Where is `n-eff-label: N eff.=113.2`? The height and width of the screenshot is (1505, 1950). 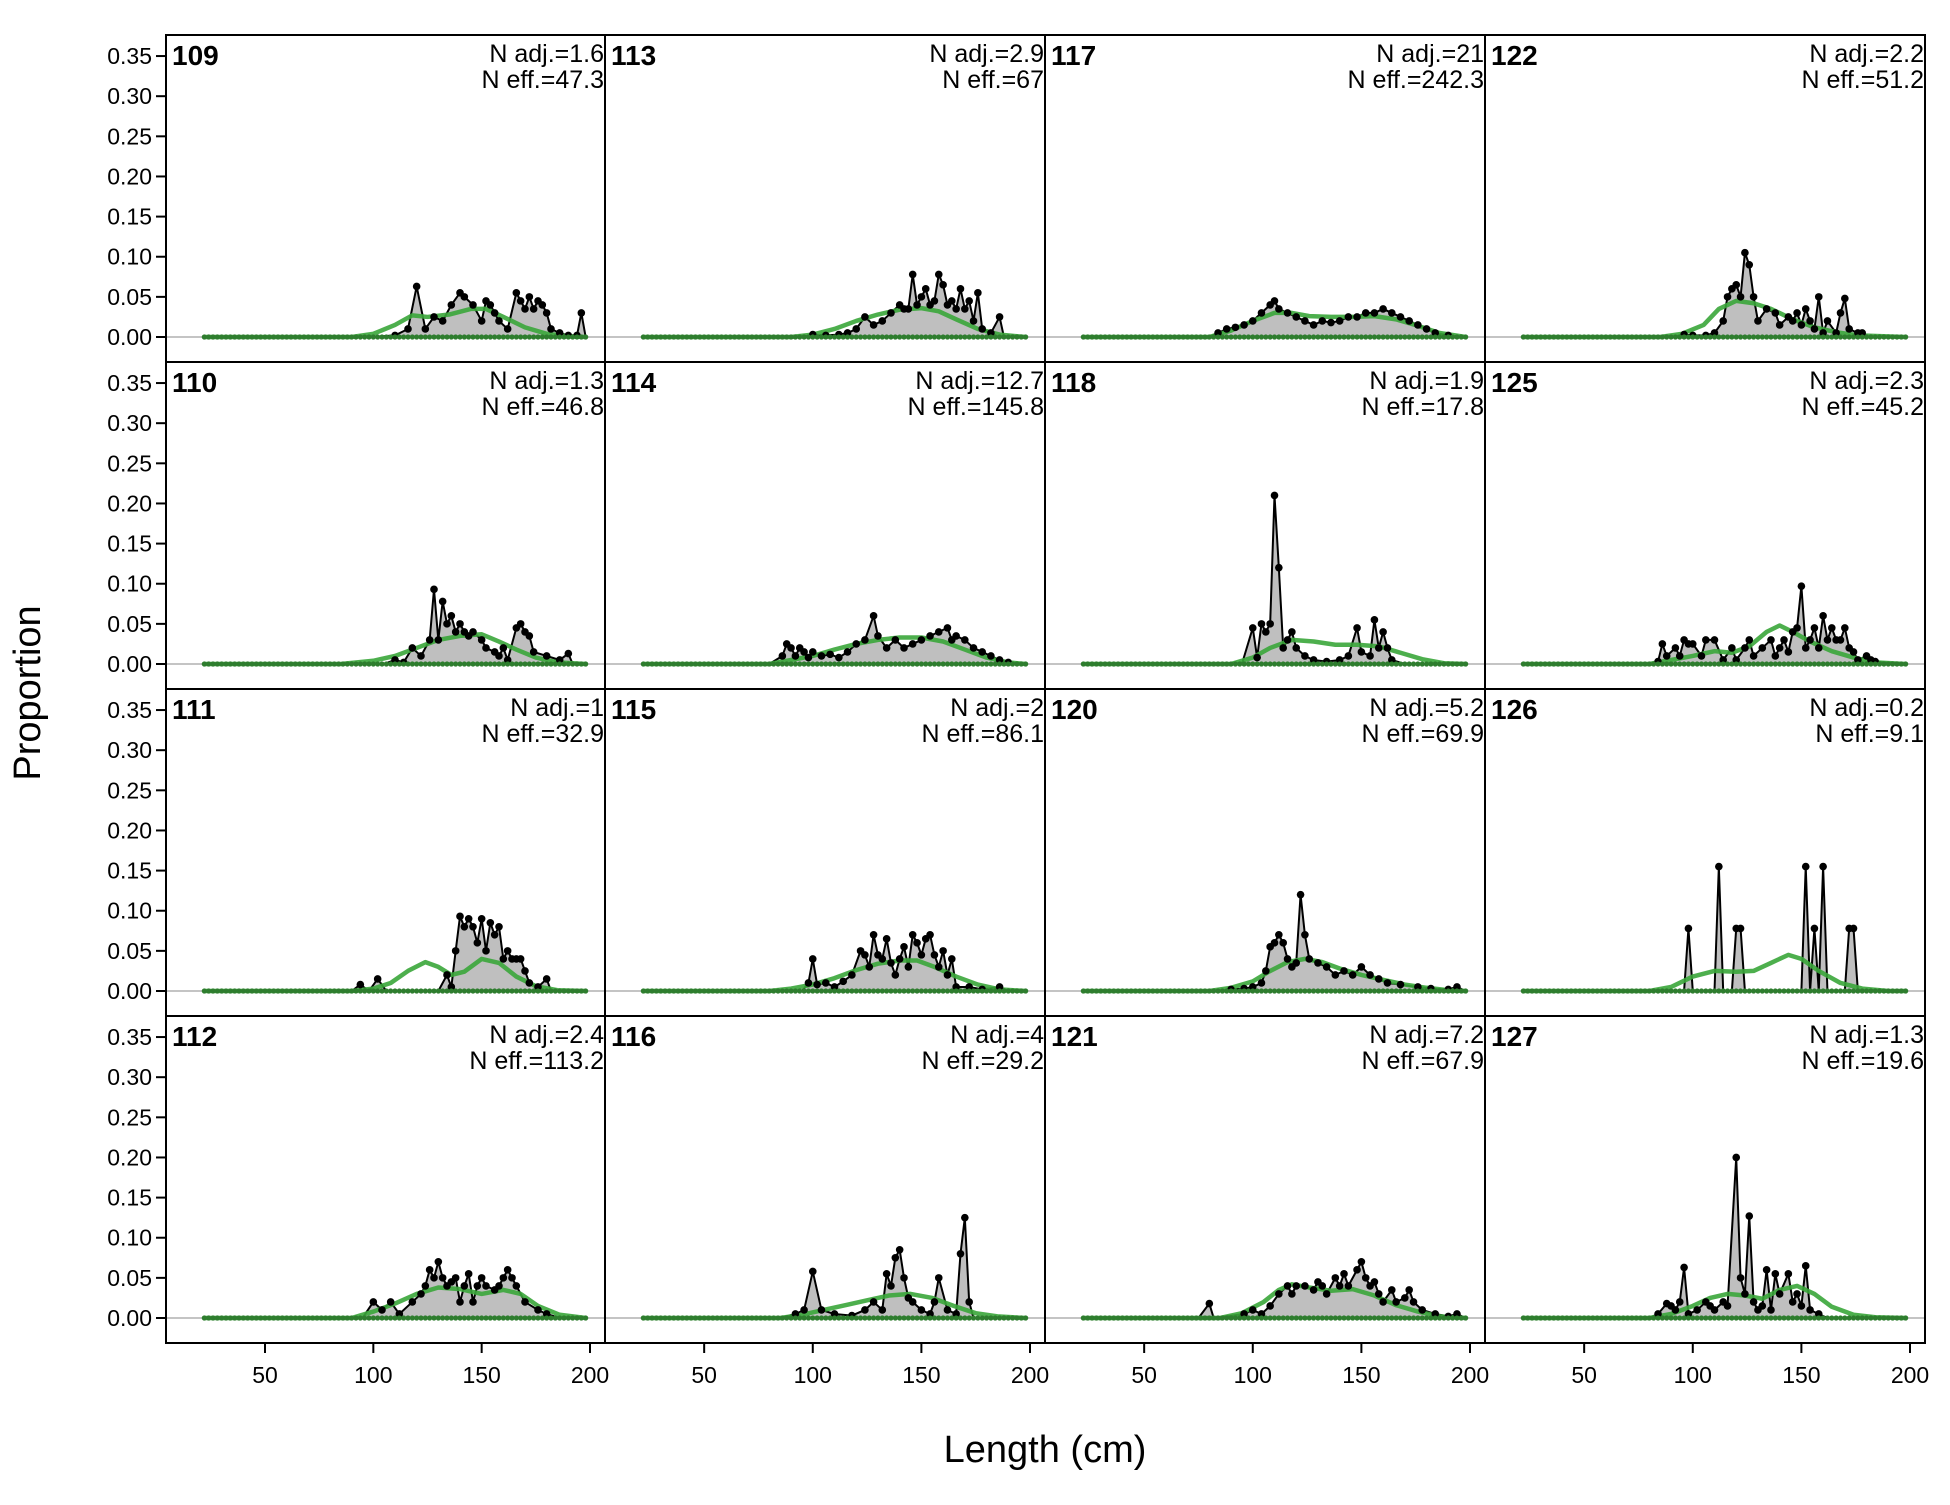
n-eff-label: N eff.=113.2 is located at coordinates (536, 1061).